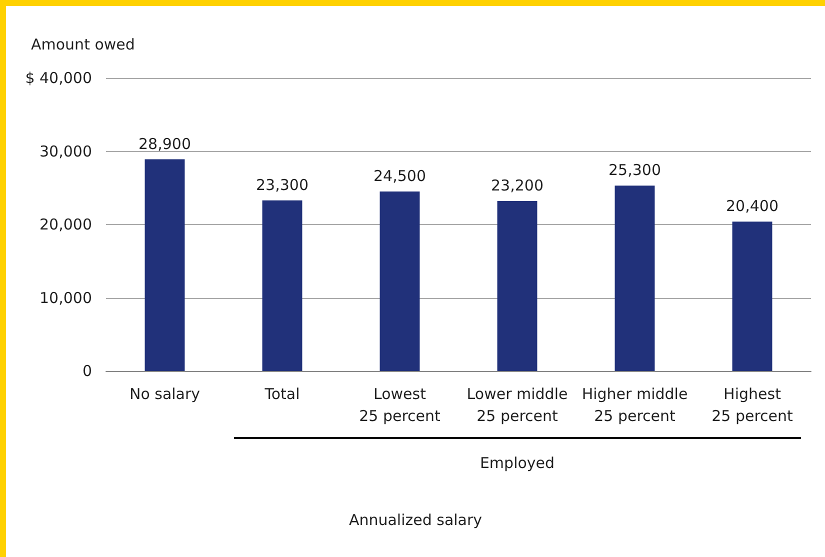 This screenshot has width=825, height=557. Describe the element at coordinates (517, 185) in the screenshot. I see `data-label: 23,200` at that location.